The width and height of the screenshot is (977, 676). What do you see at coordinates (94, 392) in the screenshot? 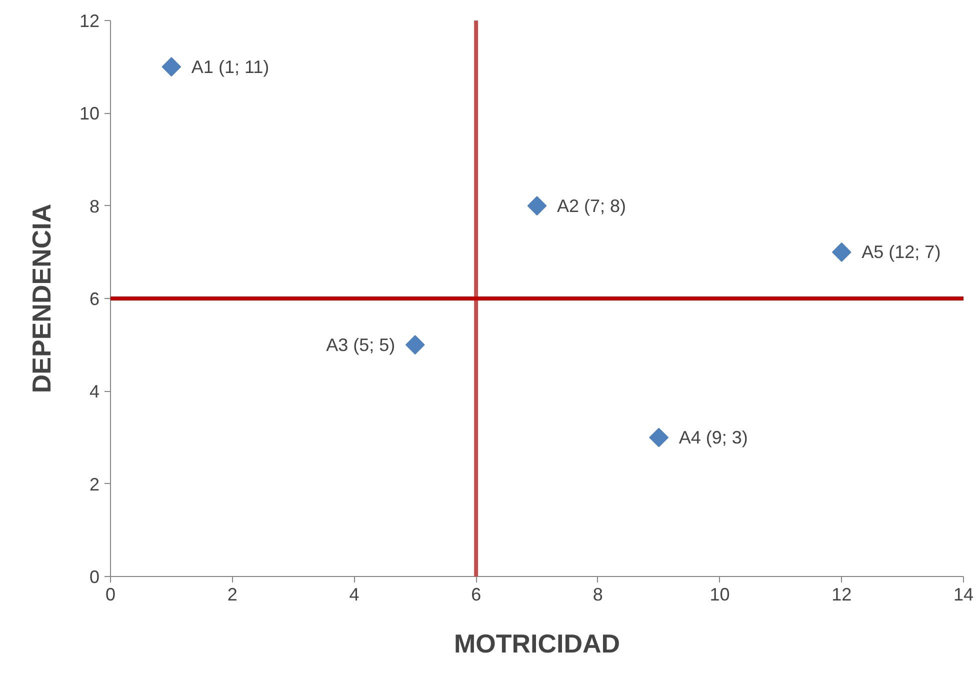
I see `y-tick-label: 4` at bounding box center [94, 392].